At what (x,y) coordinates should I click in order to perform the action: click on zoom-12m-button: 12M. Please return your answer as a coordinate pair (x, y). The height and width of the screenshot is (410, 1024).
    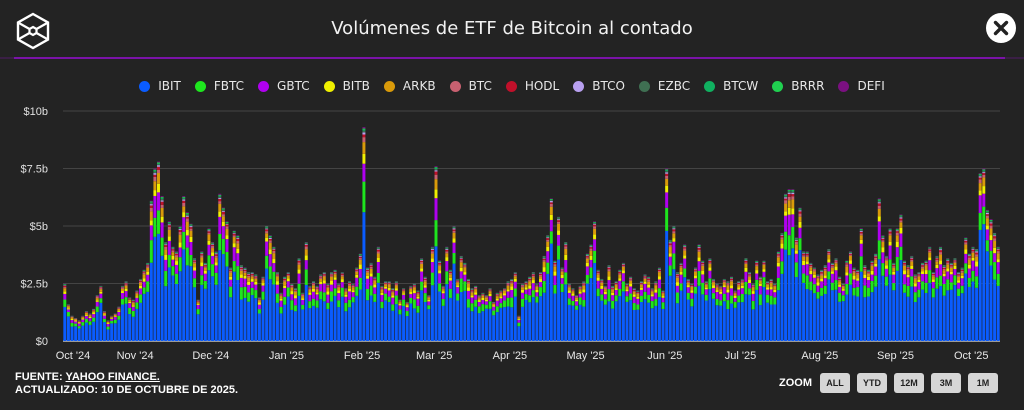
    Looking at the image, I should click on (909, 383).